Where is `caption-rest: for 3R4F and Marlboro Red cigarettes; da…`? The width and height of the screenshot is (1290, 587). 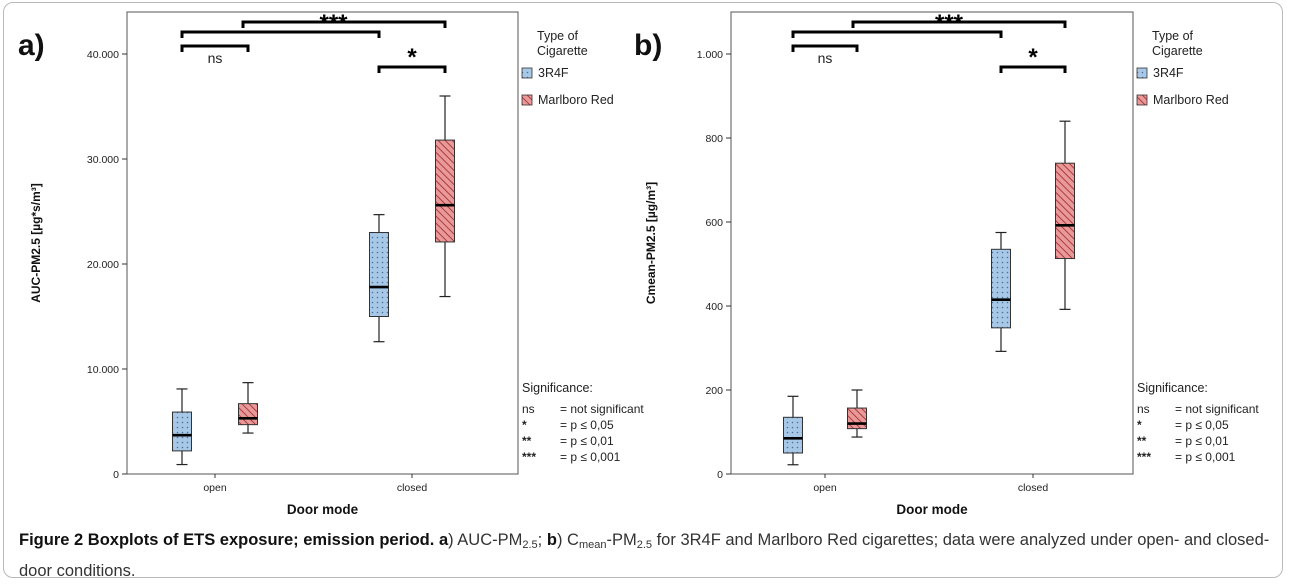
caption-rest: for 3R4F and Marlboro Red cigarettes; da… is located at coordinates (644, 555).